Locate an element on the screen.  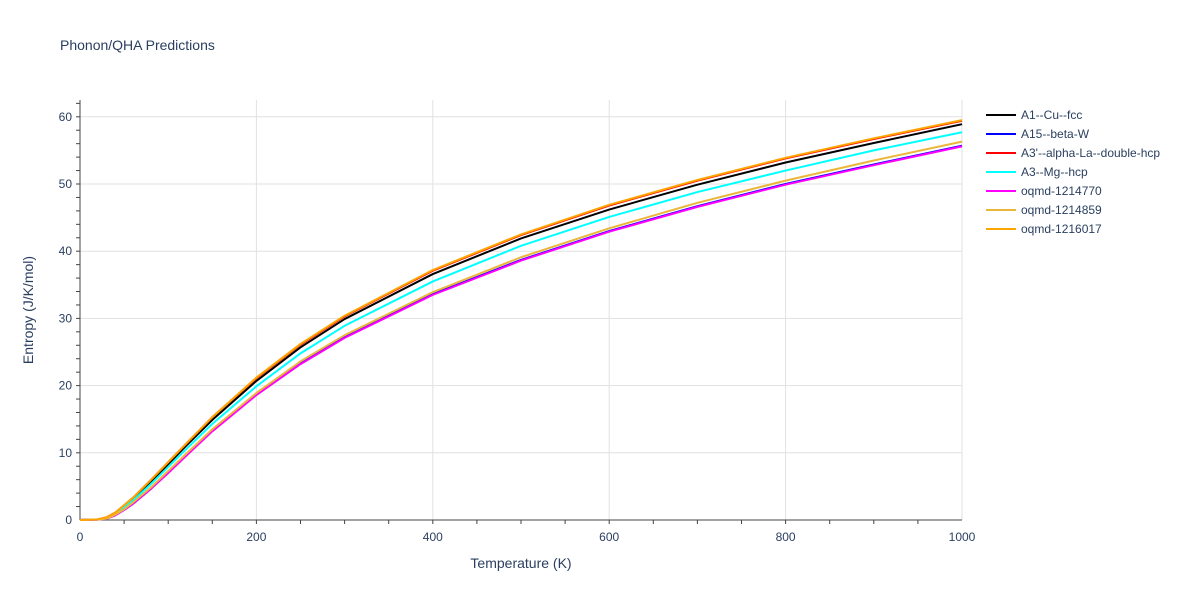
y-axis-title: Entropy (J/K/mol) is located at coordinates (28, 310).